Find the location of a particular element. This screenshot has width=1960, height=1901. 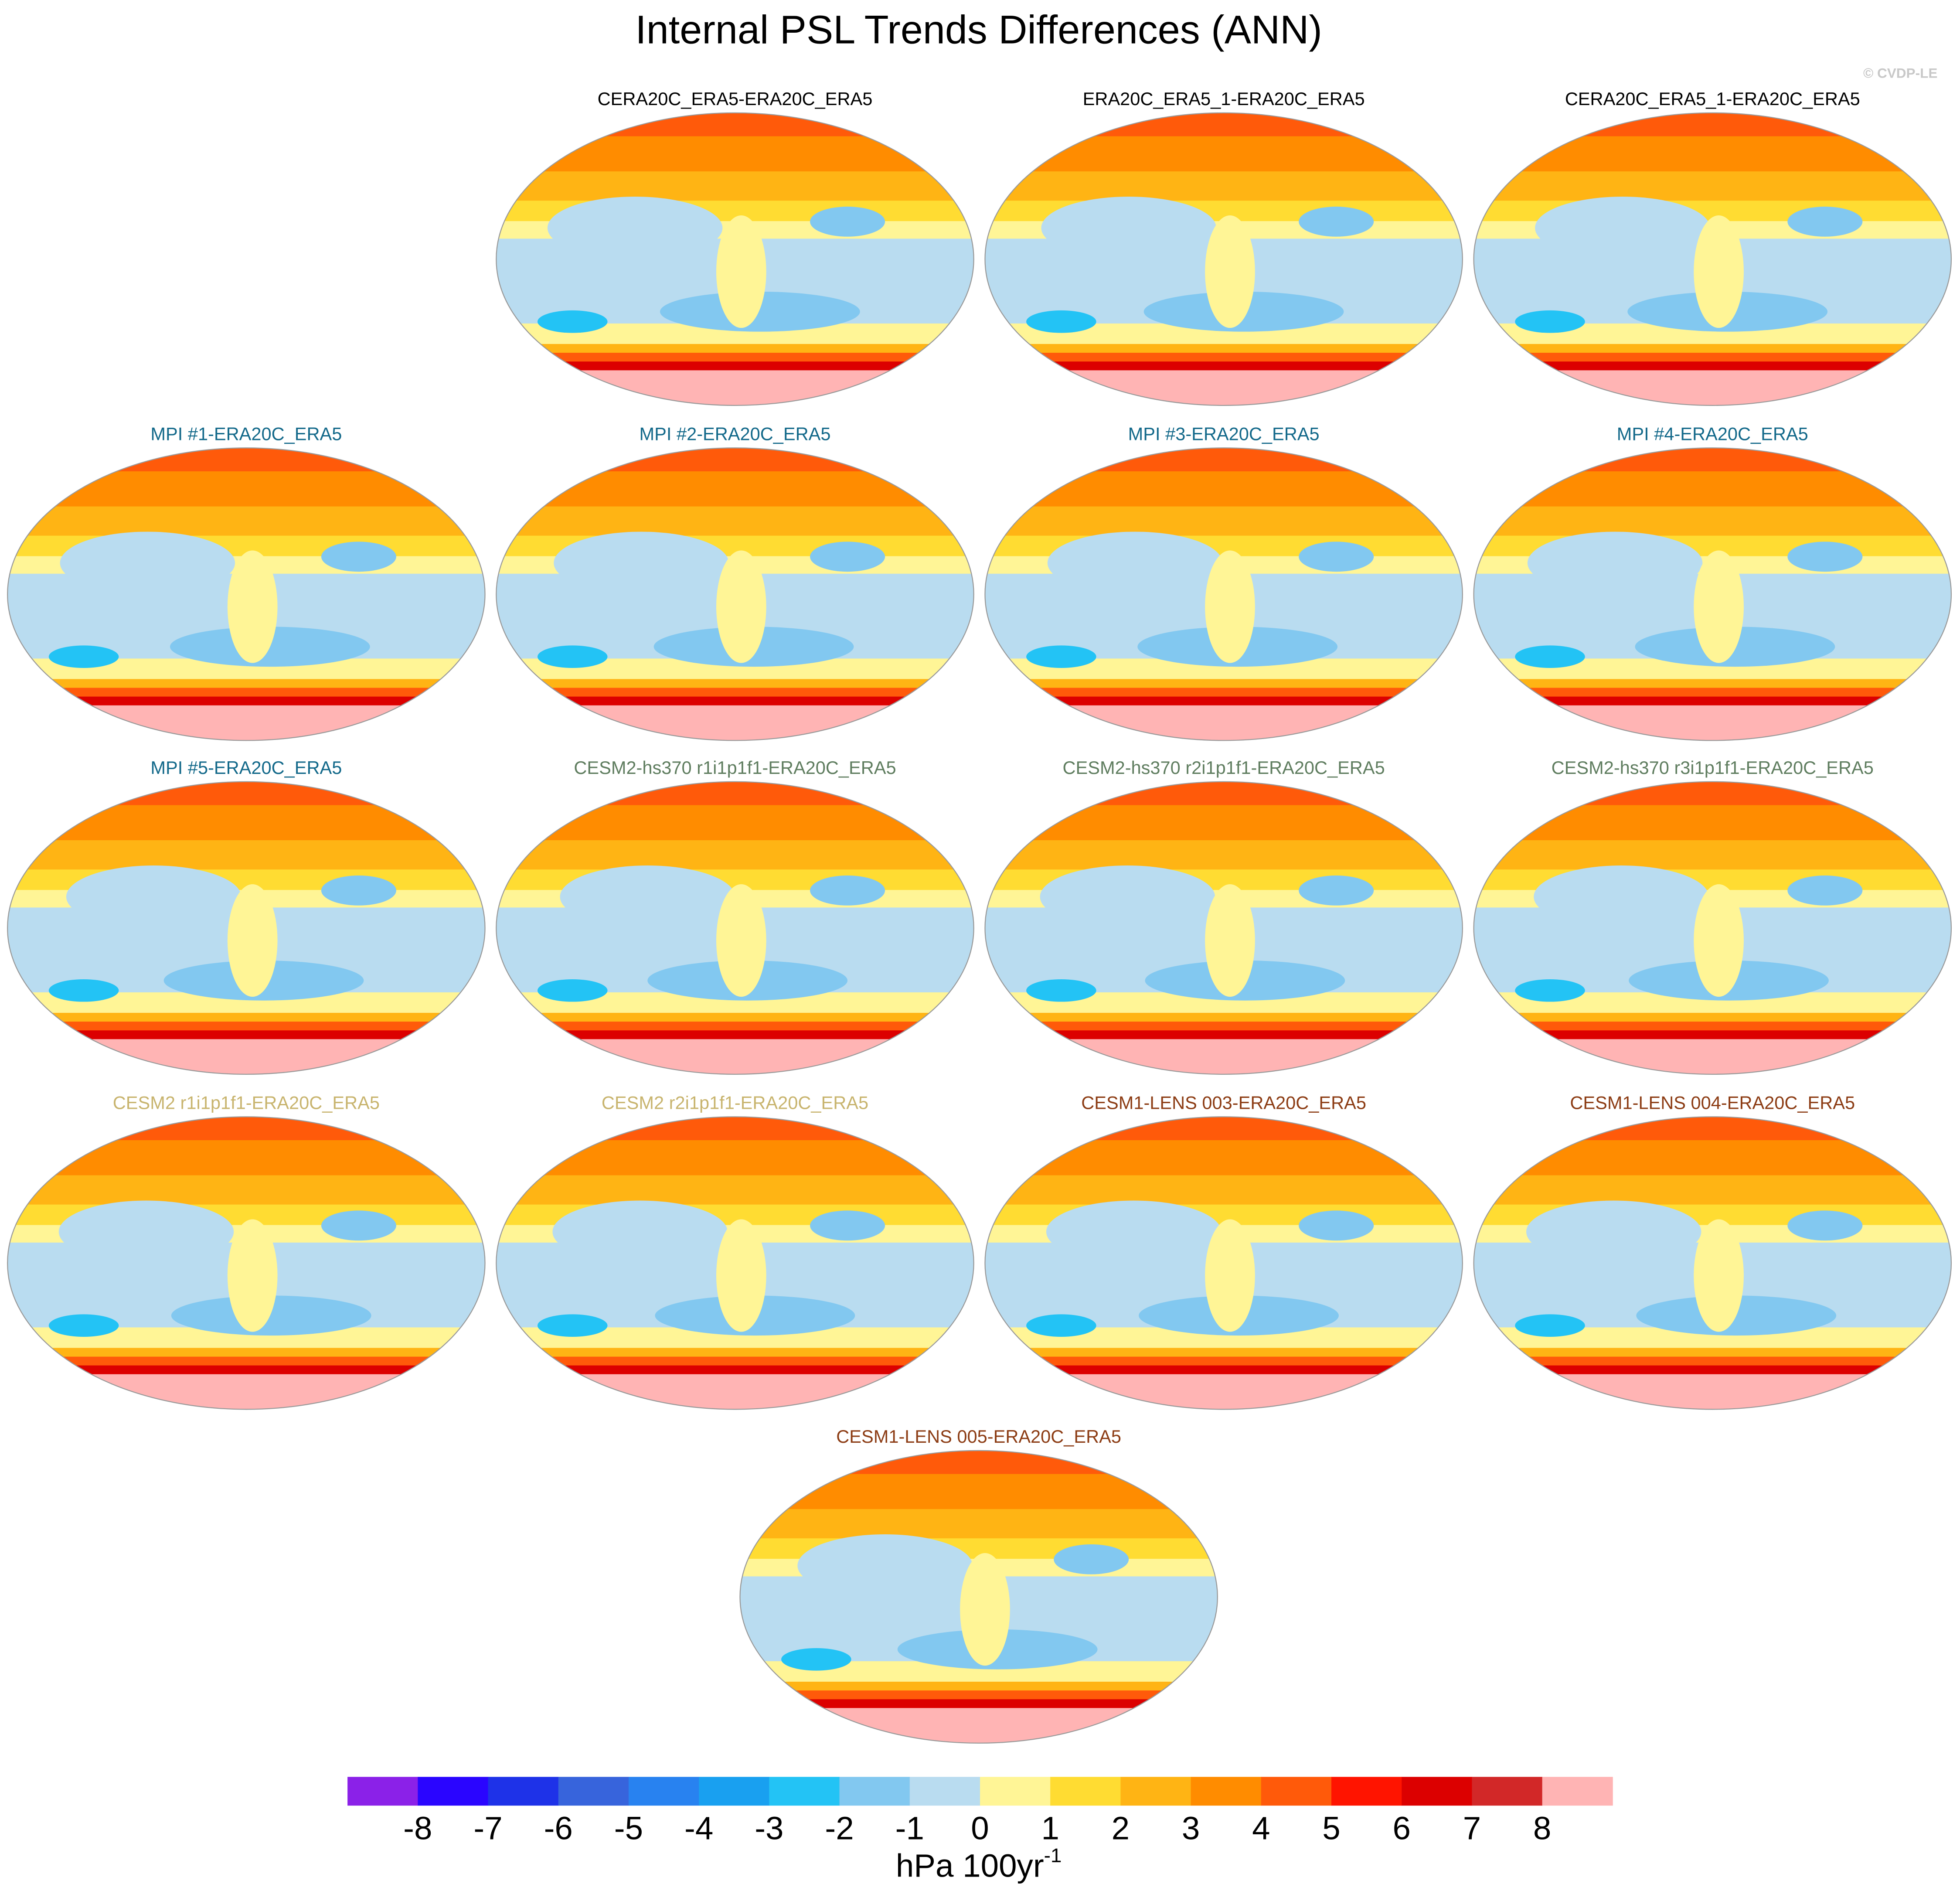

panel-title: CESM2-hs370 r1i1p1f1-ERA20C_ERA5 is located at coordinates (735, 767).